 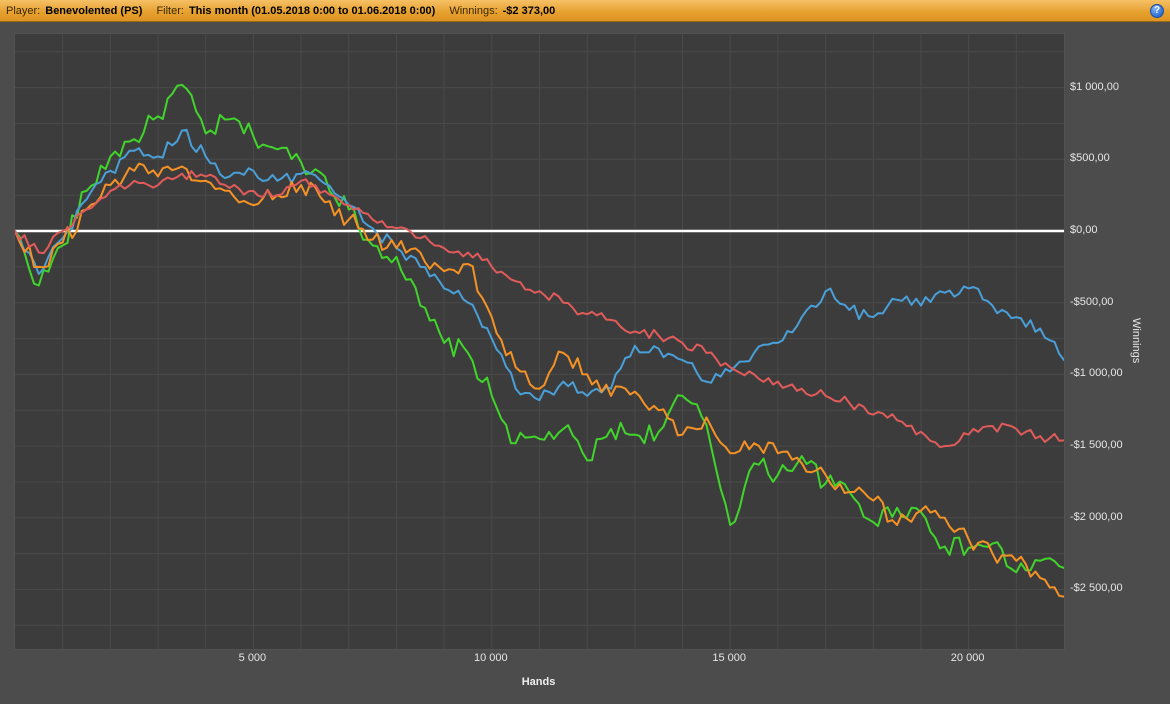 I want to click on y-tick-label: $0,00, so click(x=1084, y=230).